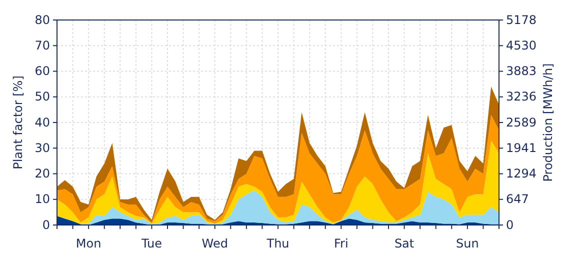  What do you see at coordinates (548, 122) in the screenshot?
I see `y2-axis-title: Production [MWh/h]` at bounding box center [548, 122].